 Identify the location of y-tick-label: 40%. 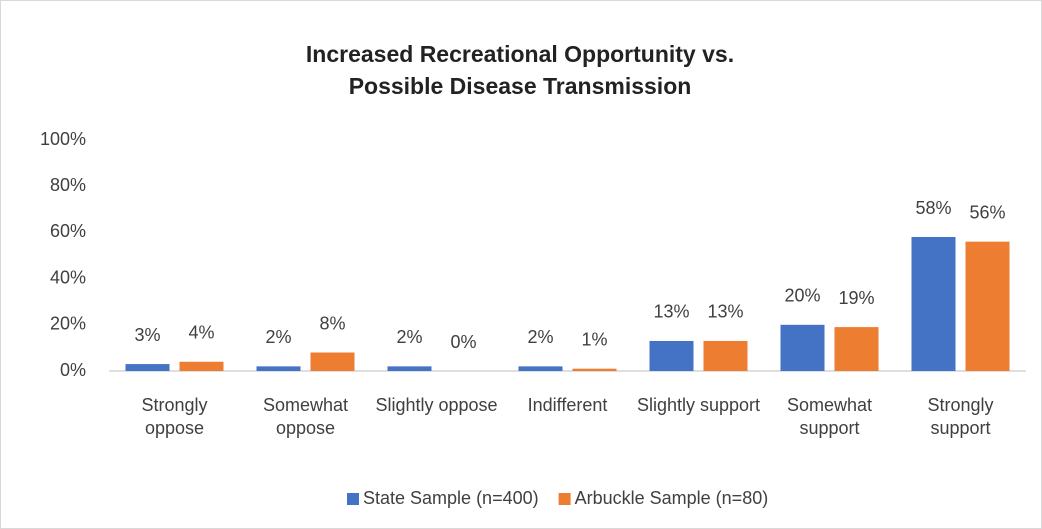
(68, 277).